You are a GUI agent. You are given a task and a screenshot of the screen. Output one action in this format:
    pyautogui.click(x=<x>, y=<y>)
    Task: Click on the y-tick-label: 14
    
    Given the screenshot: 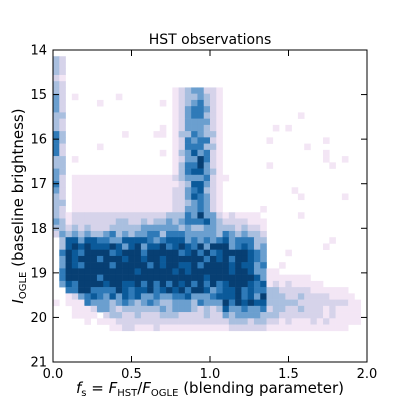 What is the action you would take?
    pyautogui.click(x=38, y=51)
    